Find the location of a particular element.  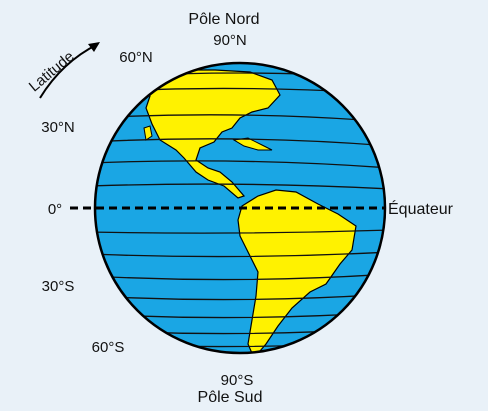

equator-label: Équateur is located at coordinates (421, 208).